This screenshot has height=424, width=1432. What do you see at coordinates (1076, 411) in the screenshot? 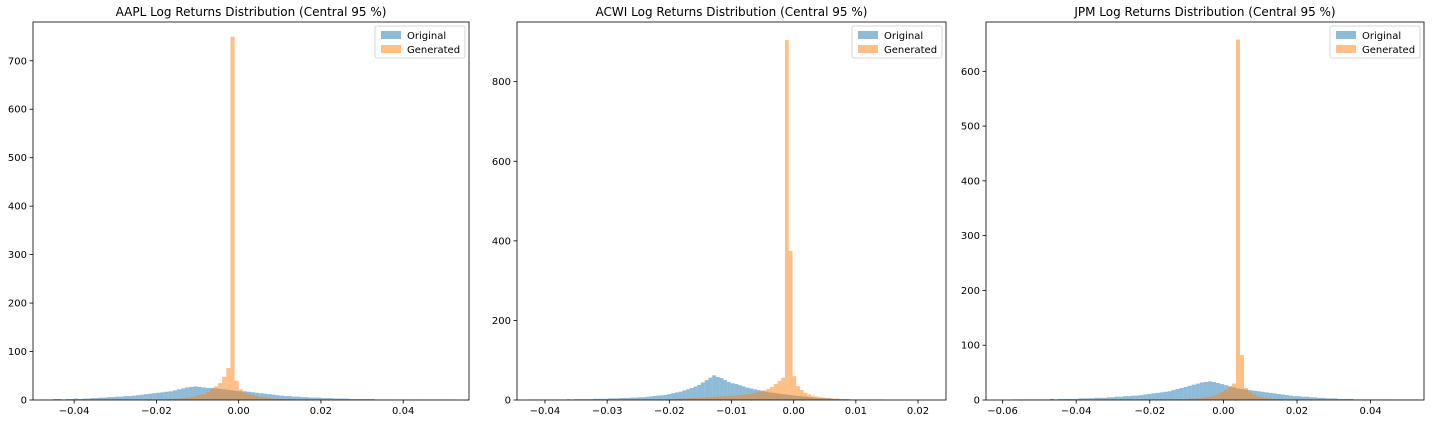
I see `x-tick-label: −0.04` at bounding box center [1076, 411].